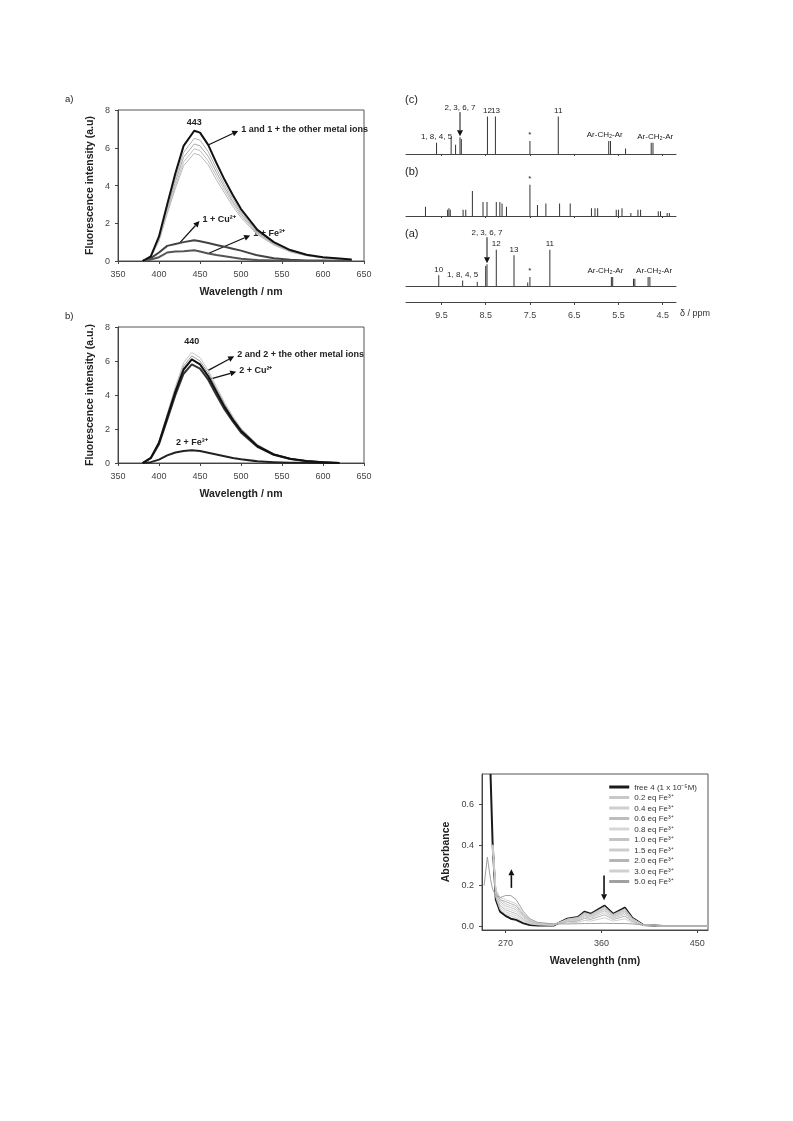 The width and height of the screenshot is (793, 1121). I want to click on y-axis-title: Absorbance, so click(445, 852).